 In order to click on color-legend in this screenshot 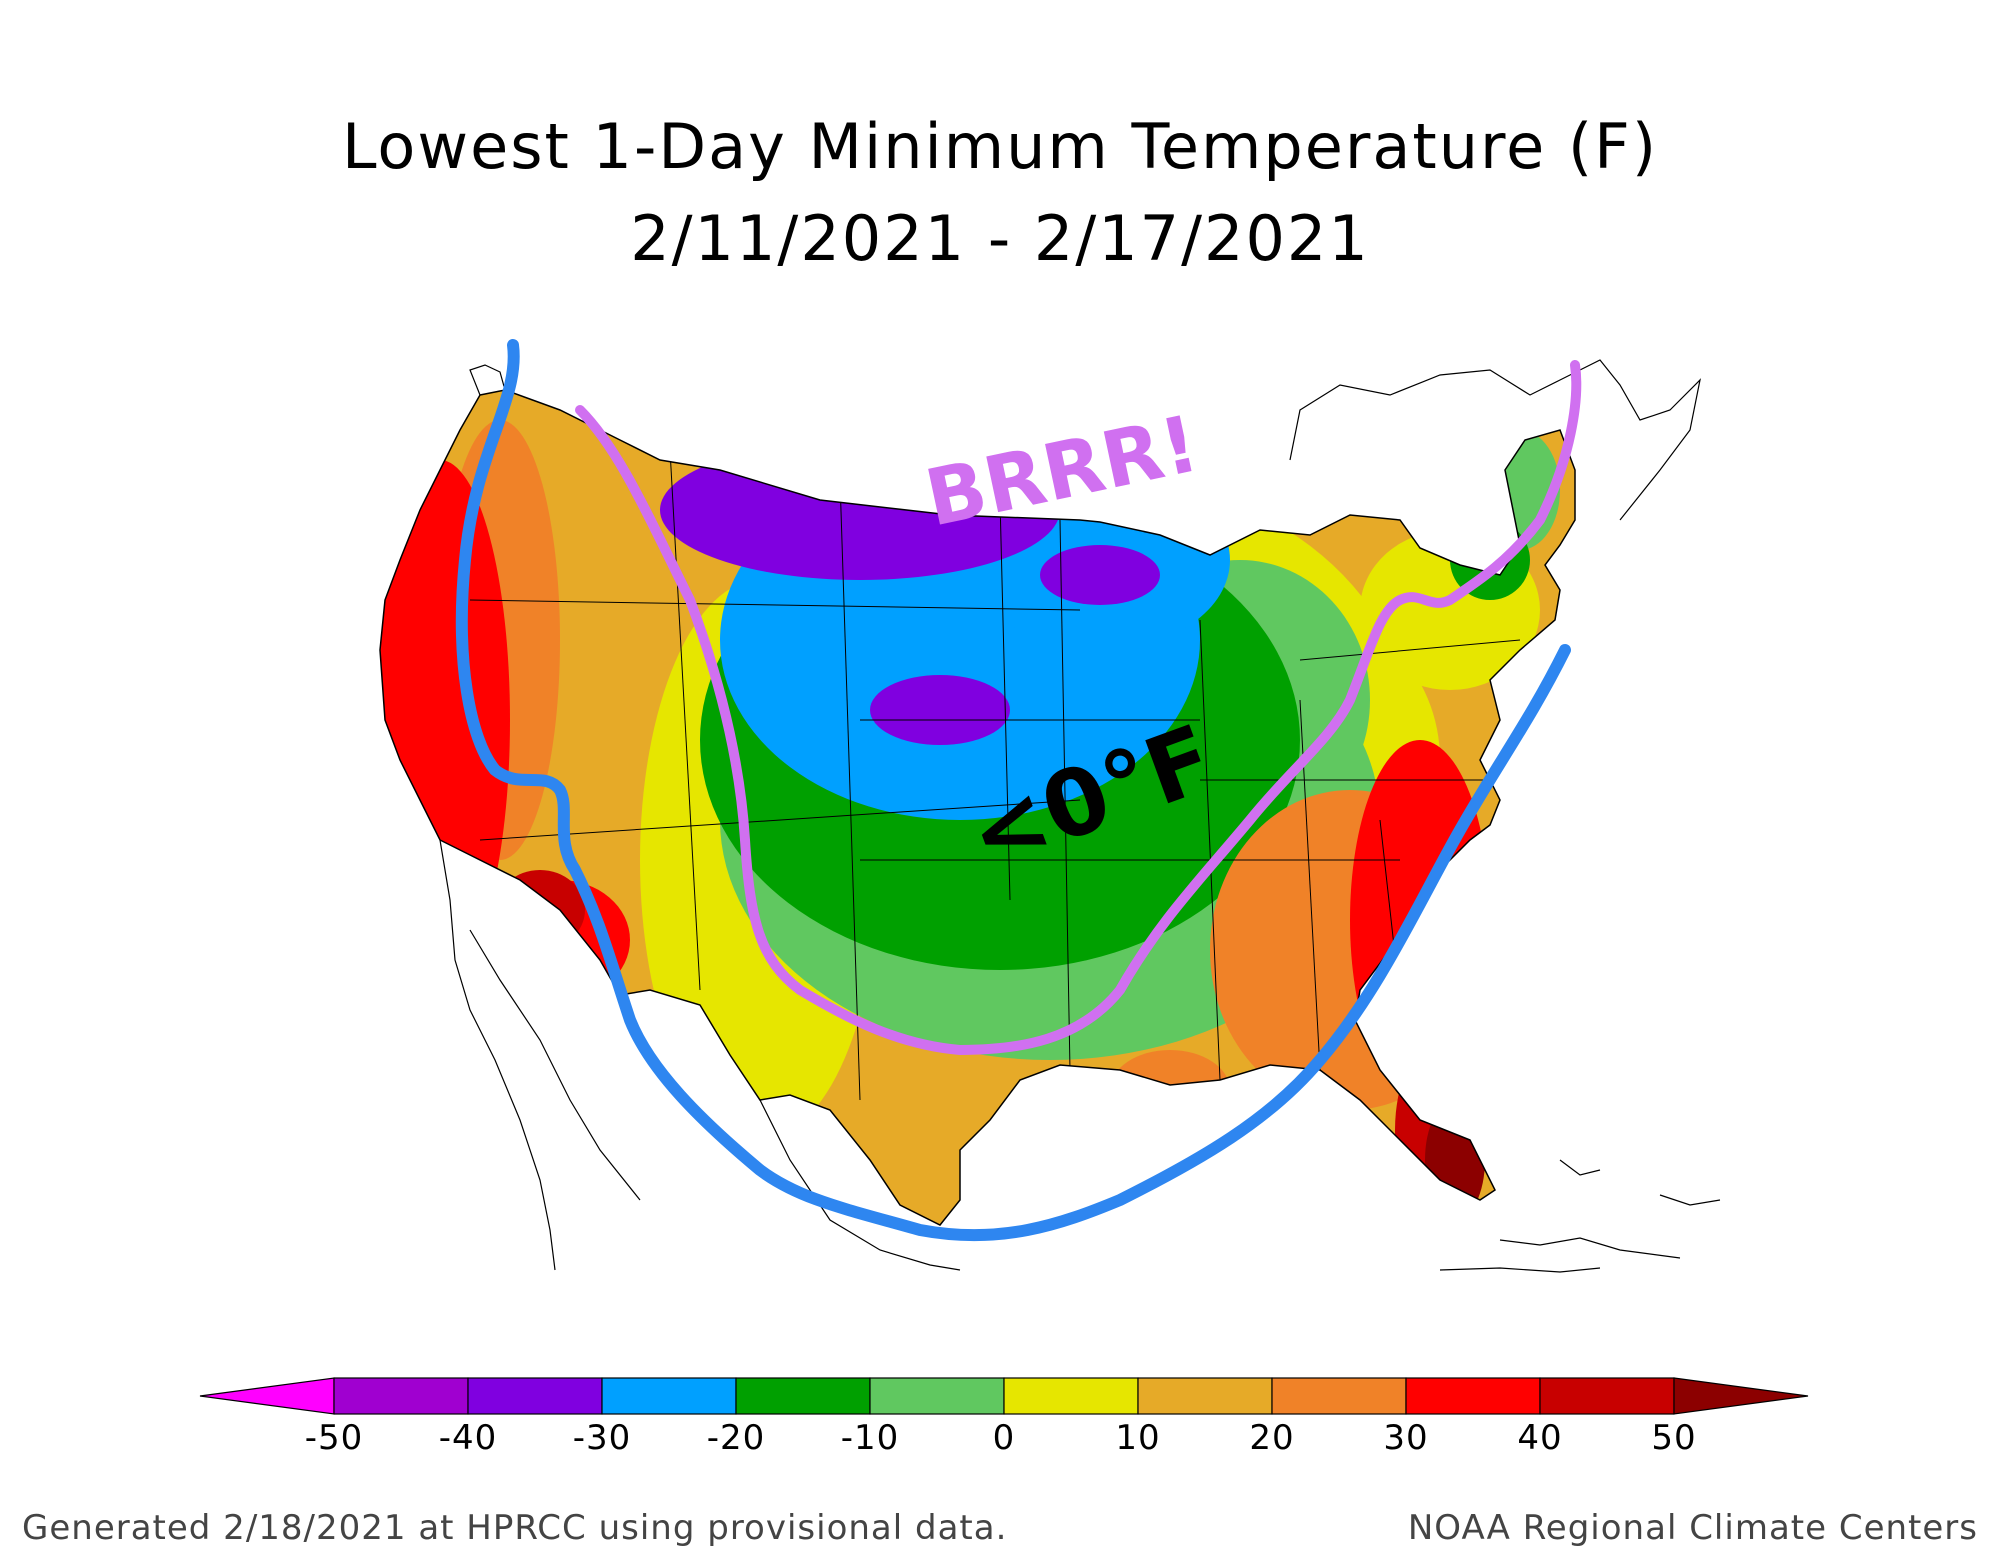, I will do `click(1004, 1396)`.